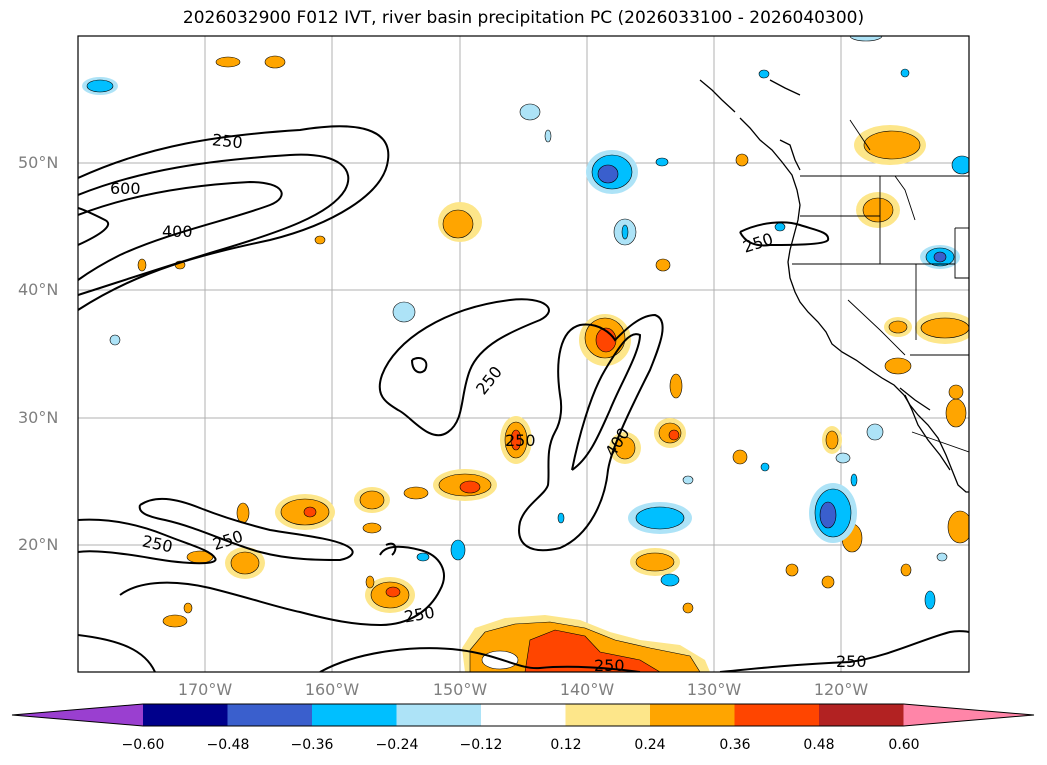 The height and width of the screenshot is (765, 1047). What do you see at coordinates (38, 417) in the screenshot?
I see `lat-label: 30°N` at bounding box center [38, 417].